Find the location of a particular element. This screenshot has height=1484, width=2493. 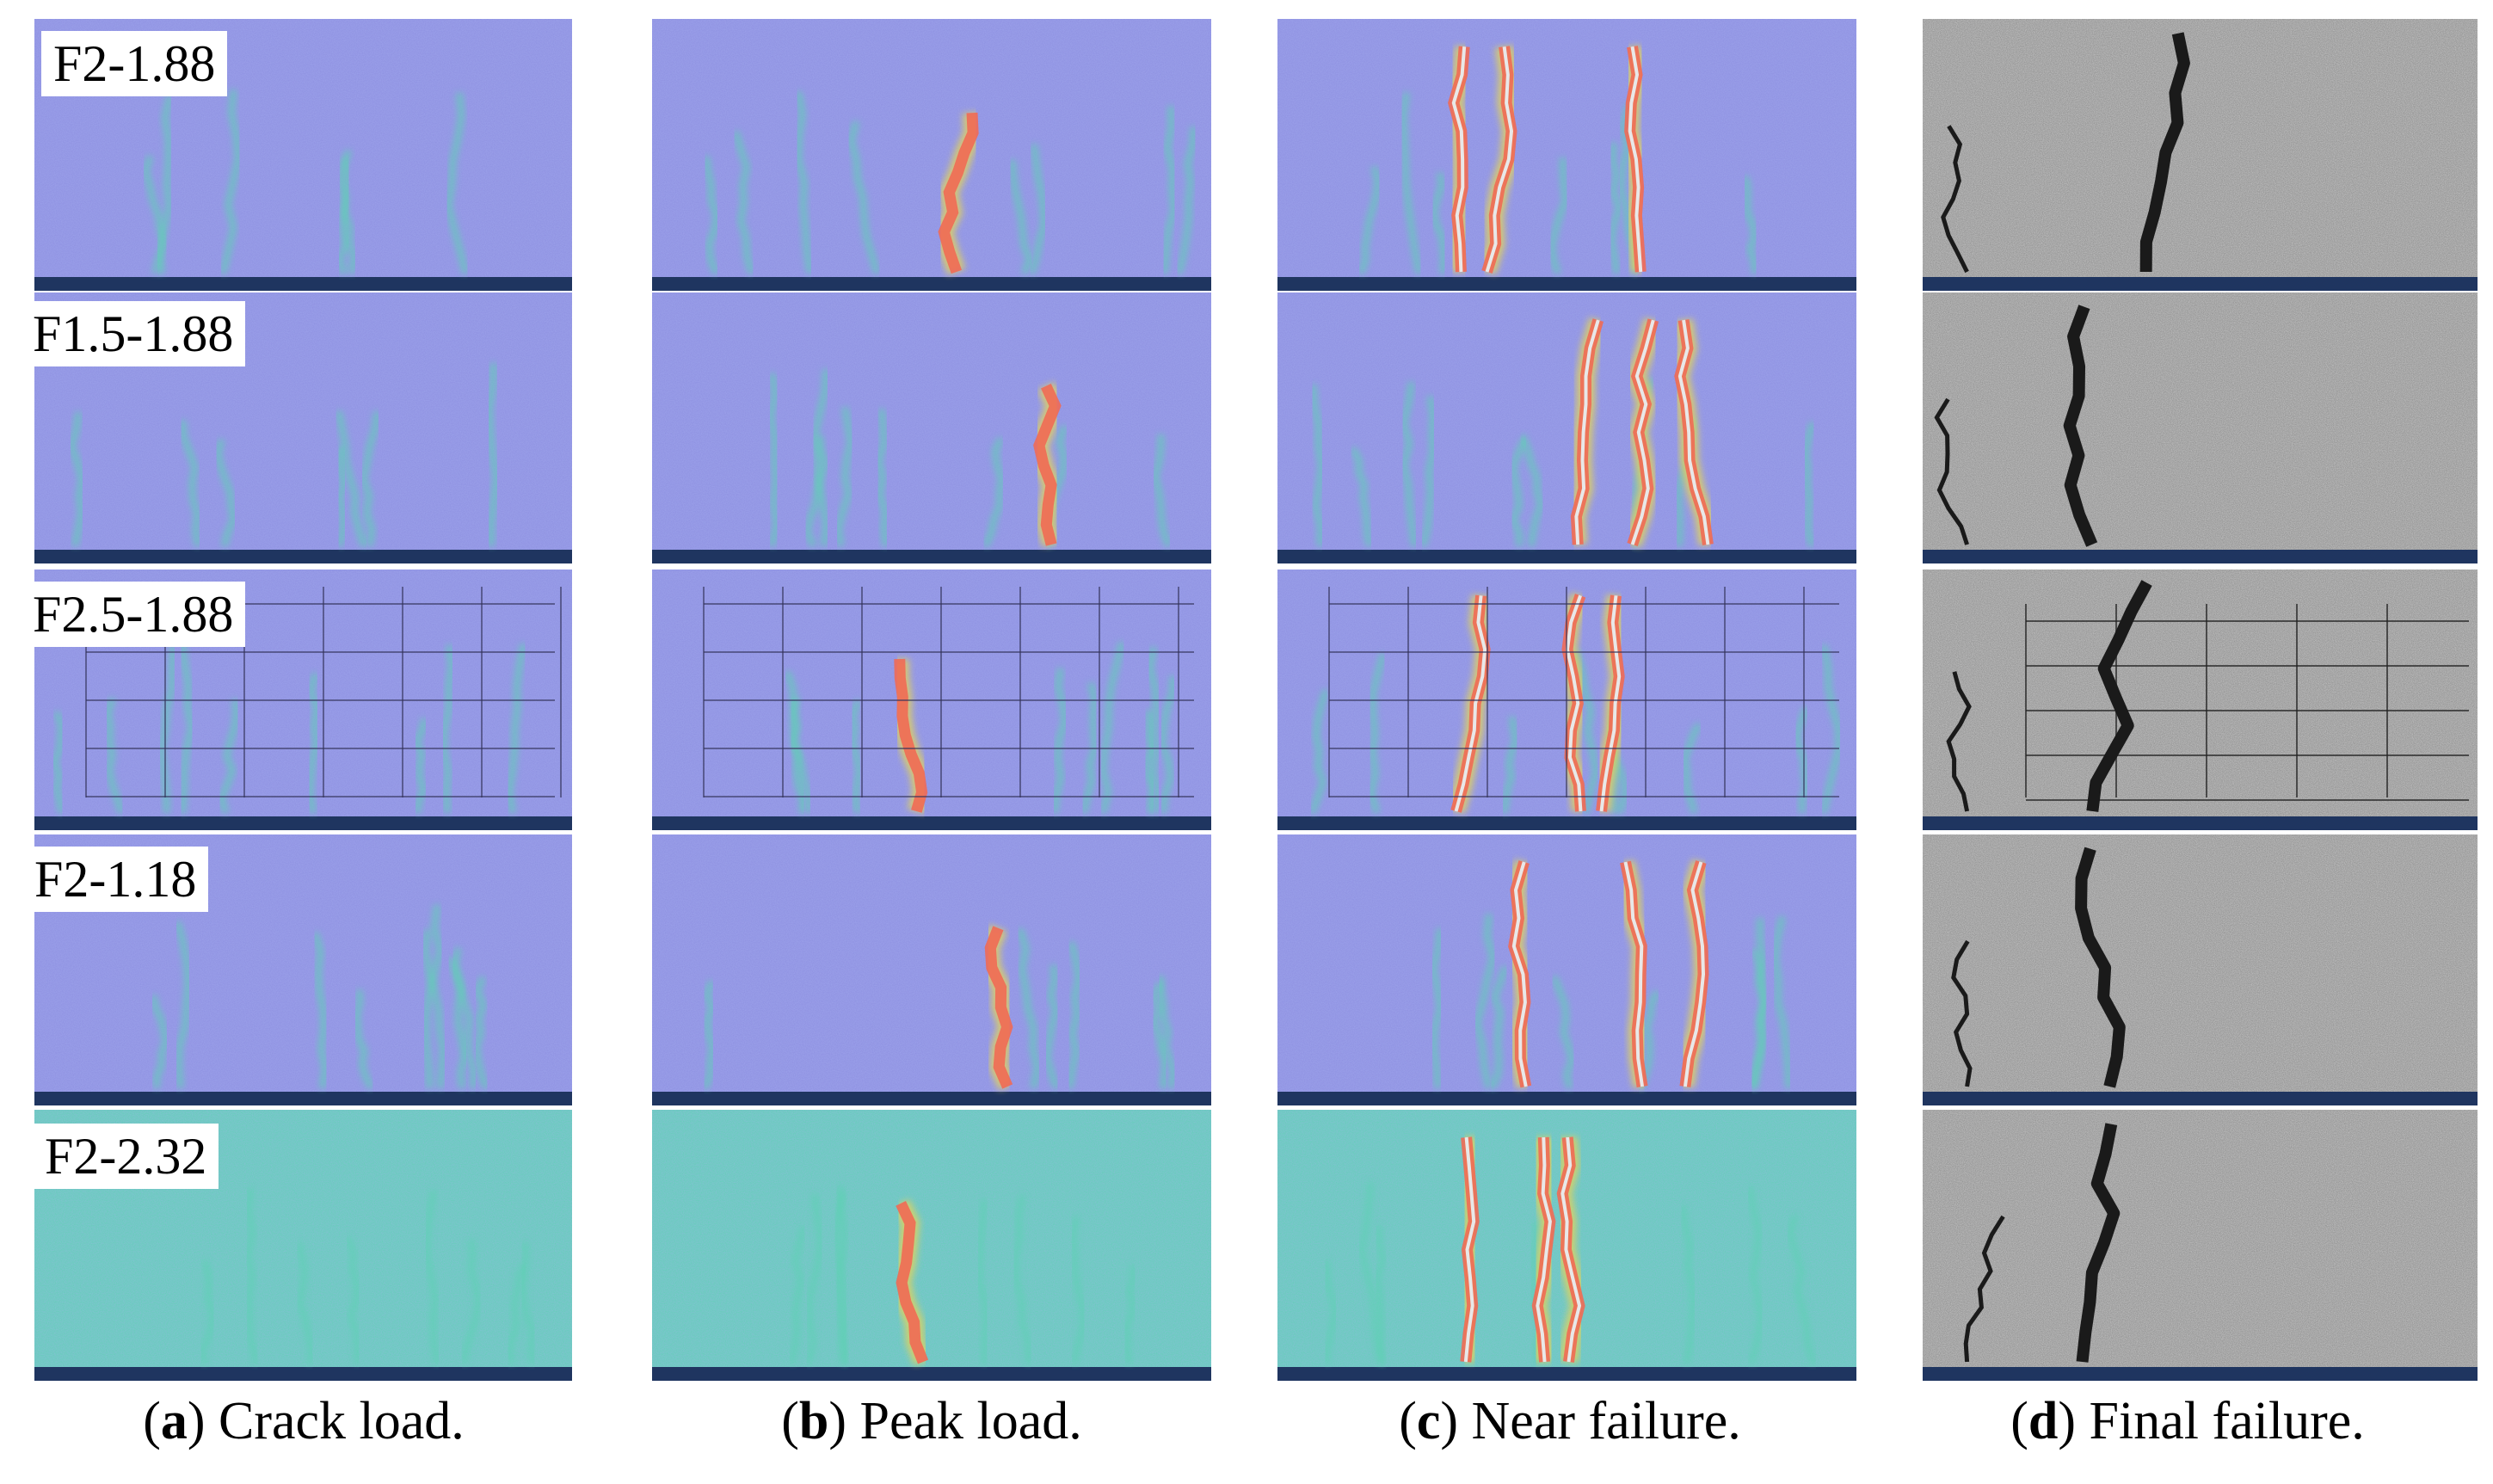

specimen-label: F2-1.88 is located at coordinates (135, 64).